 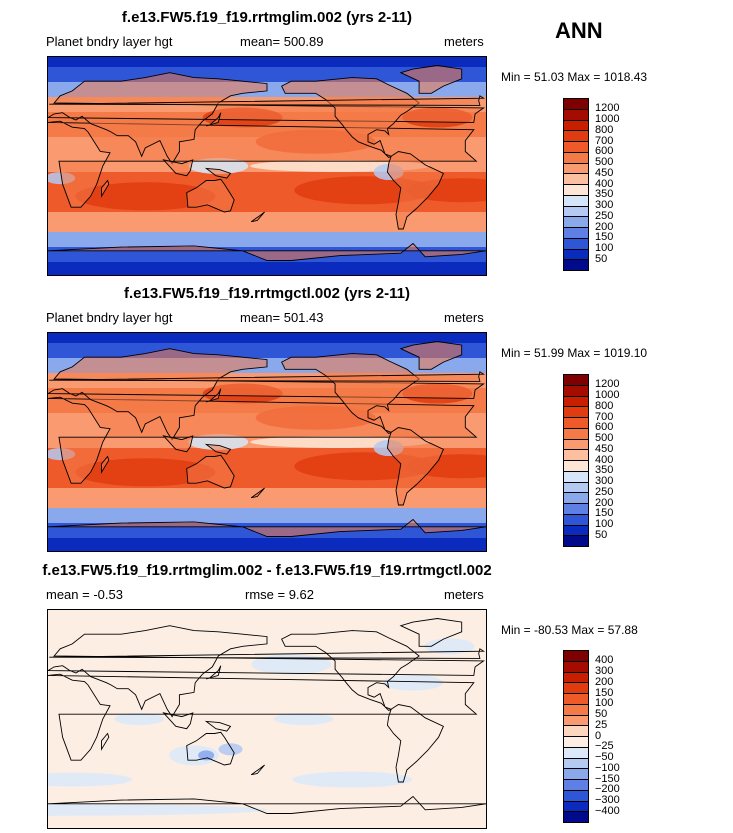 What do you see at coordinates (604, 757) in the screenshot?
I see `colorbar-tick-label: −50` at bounding box center [604, 757].